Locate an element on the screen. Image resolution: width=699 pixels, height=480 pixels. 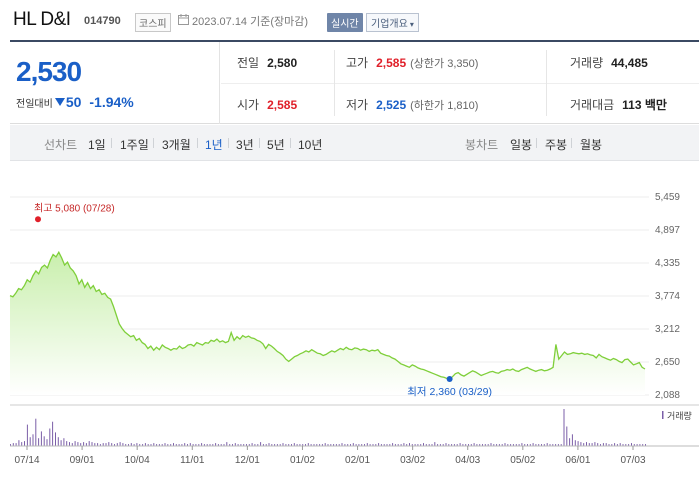
tab-1w: 1주일 is located at coordinates (134, 145).